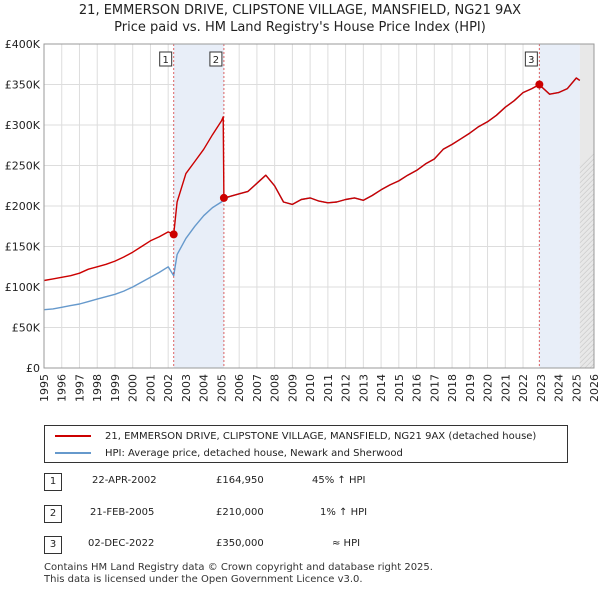  I want to click on annotation-label: 3, so click(531, 60).